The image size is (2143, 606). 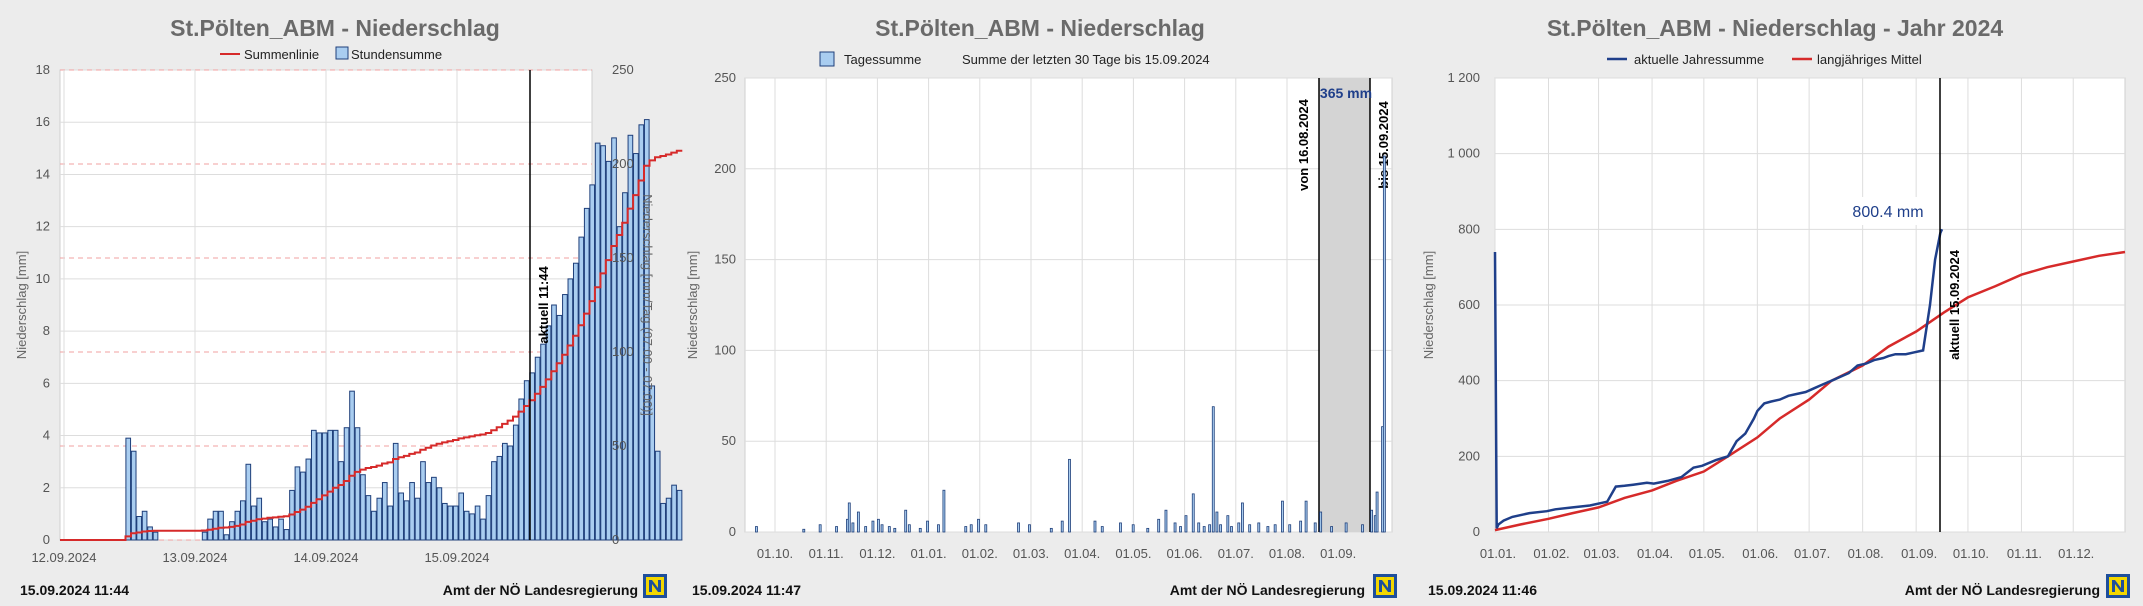 What do you see at coordinates (1469, 455) in the screenshot?
I see `chart3-ytick: 200` at bounding box center [1469, 455].